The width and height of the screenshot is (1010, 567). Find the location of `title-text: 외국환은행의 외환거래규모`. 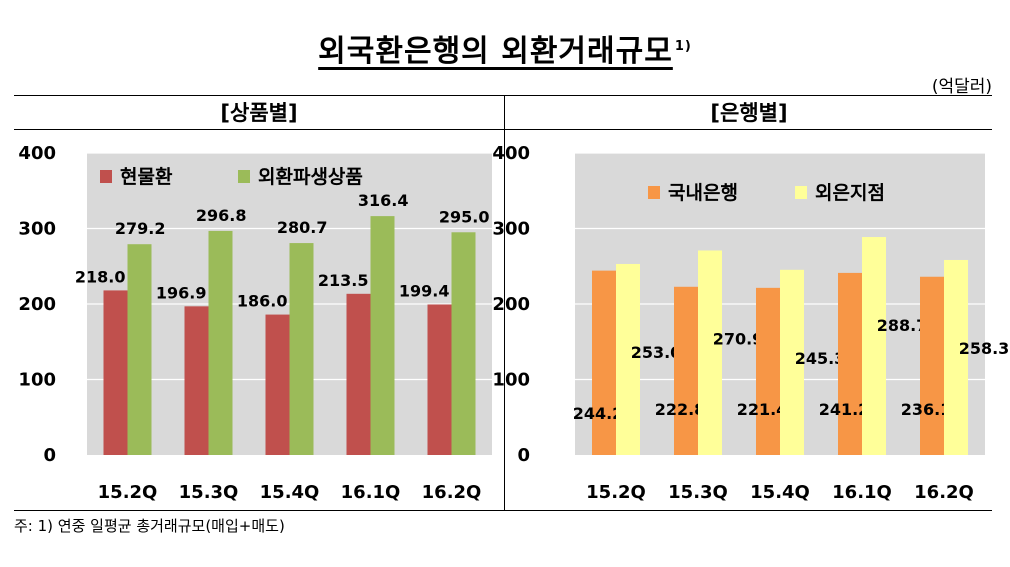

title-text: 외국환은행의 외환거래규모 is located at coordinates (495, 51).